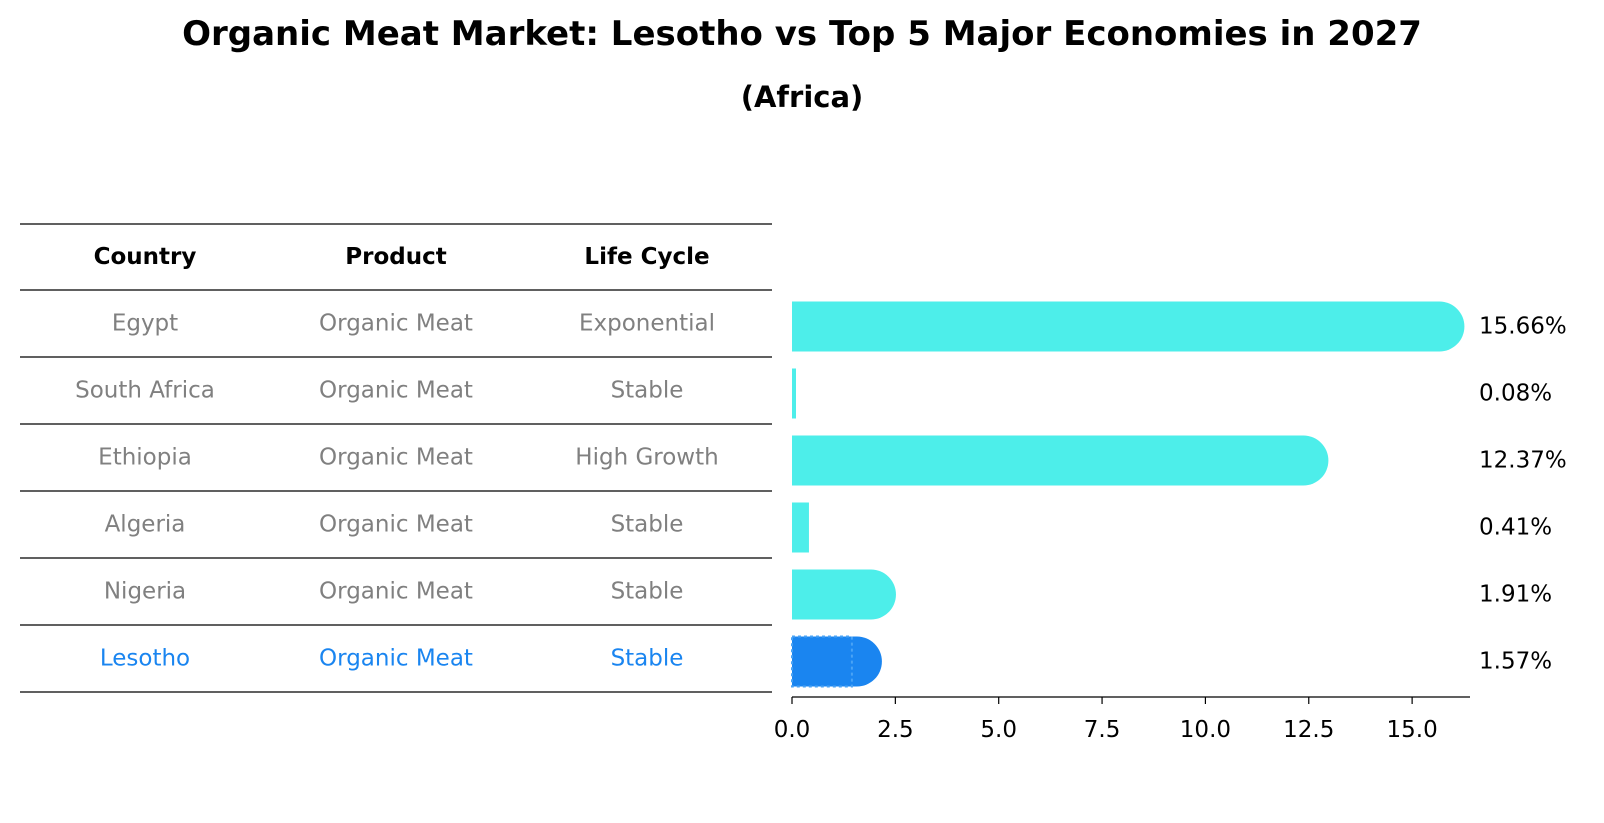 This screenshot has width=1604, height=823. Describe the element at coordinates (998, 730) in the screenshot. I see `x-tick-label: 5.0` at that location.